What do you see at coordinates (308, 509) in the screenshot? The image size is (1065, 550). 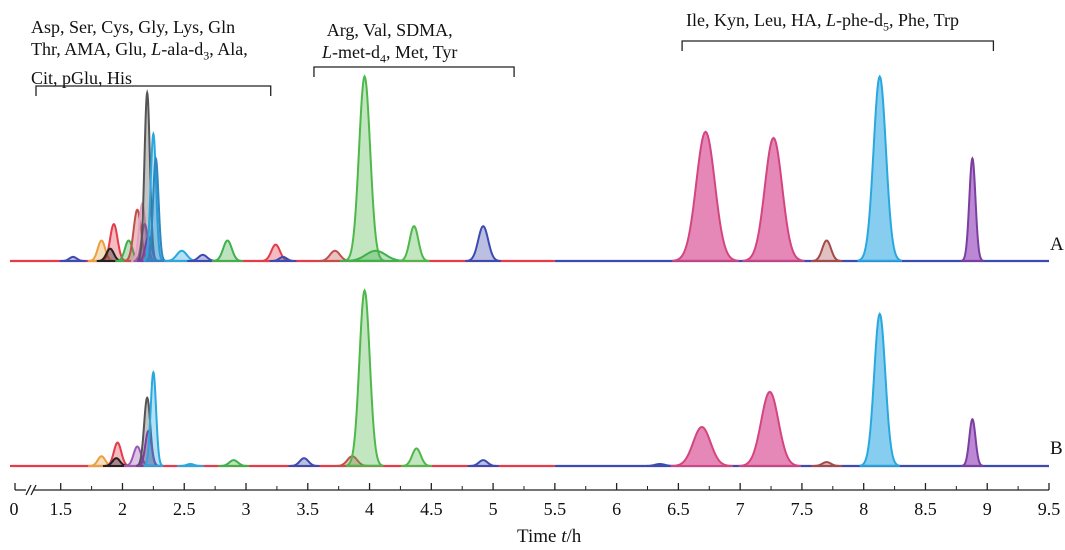 I see `tick-label-3.5: 3.5` at bounding box center [308, 509].